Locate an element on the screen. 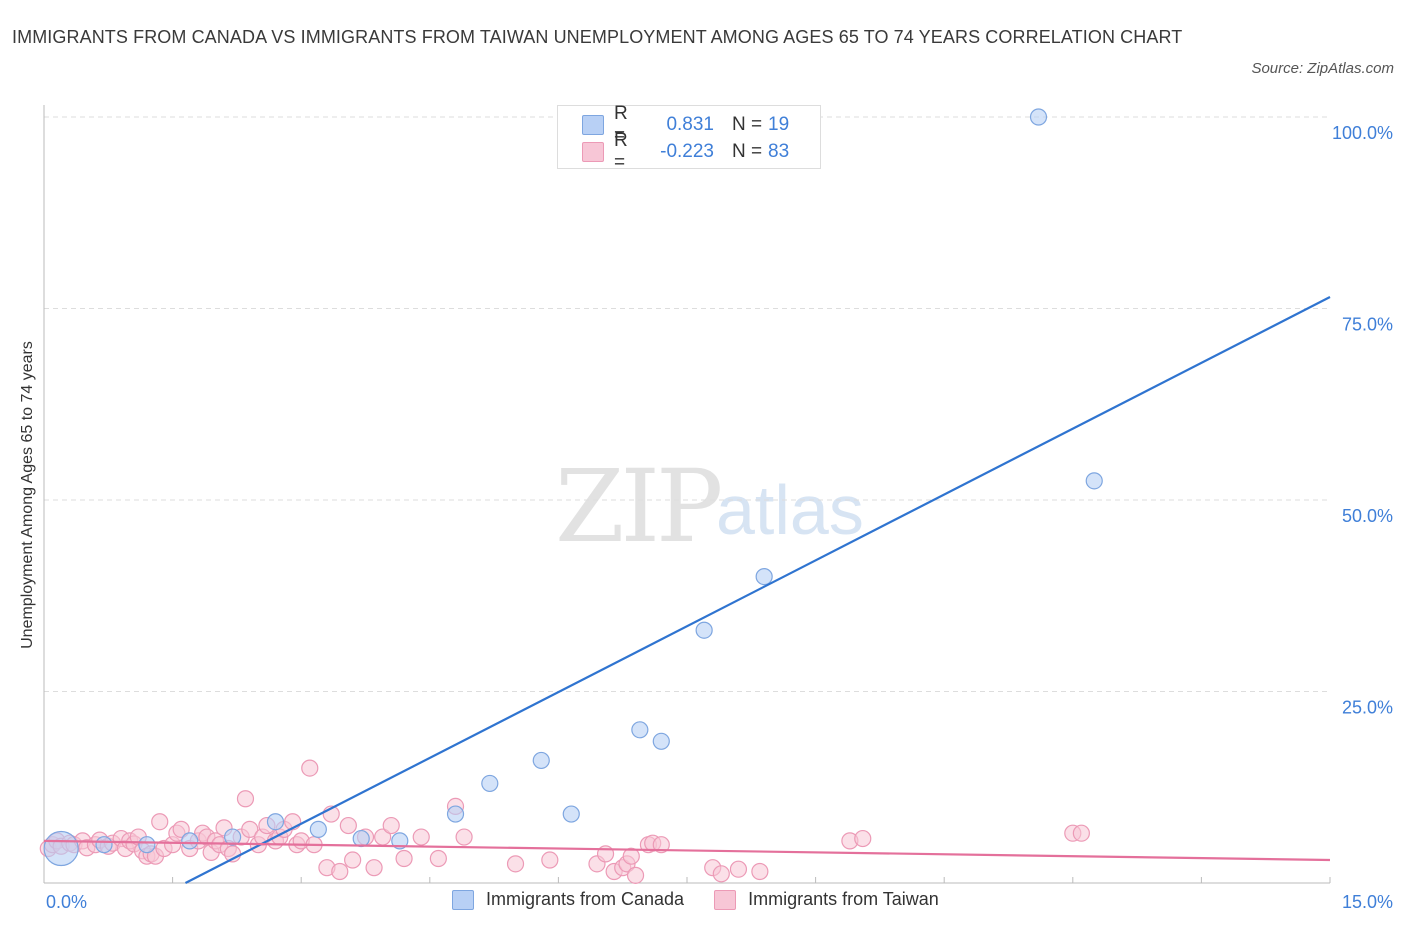  canada-r-label: R = is located at coordinates (621, 124).